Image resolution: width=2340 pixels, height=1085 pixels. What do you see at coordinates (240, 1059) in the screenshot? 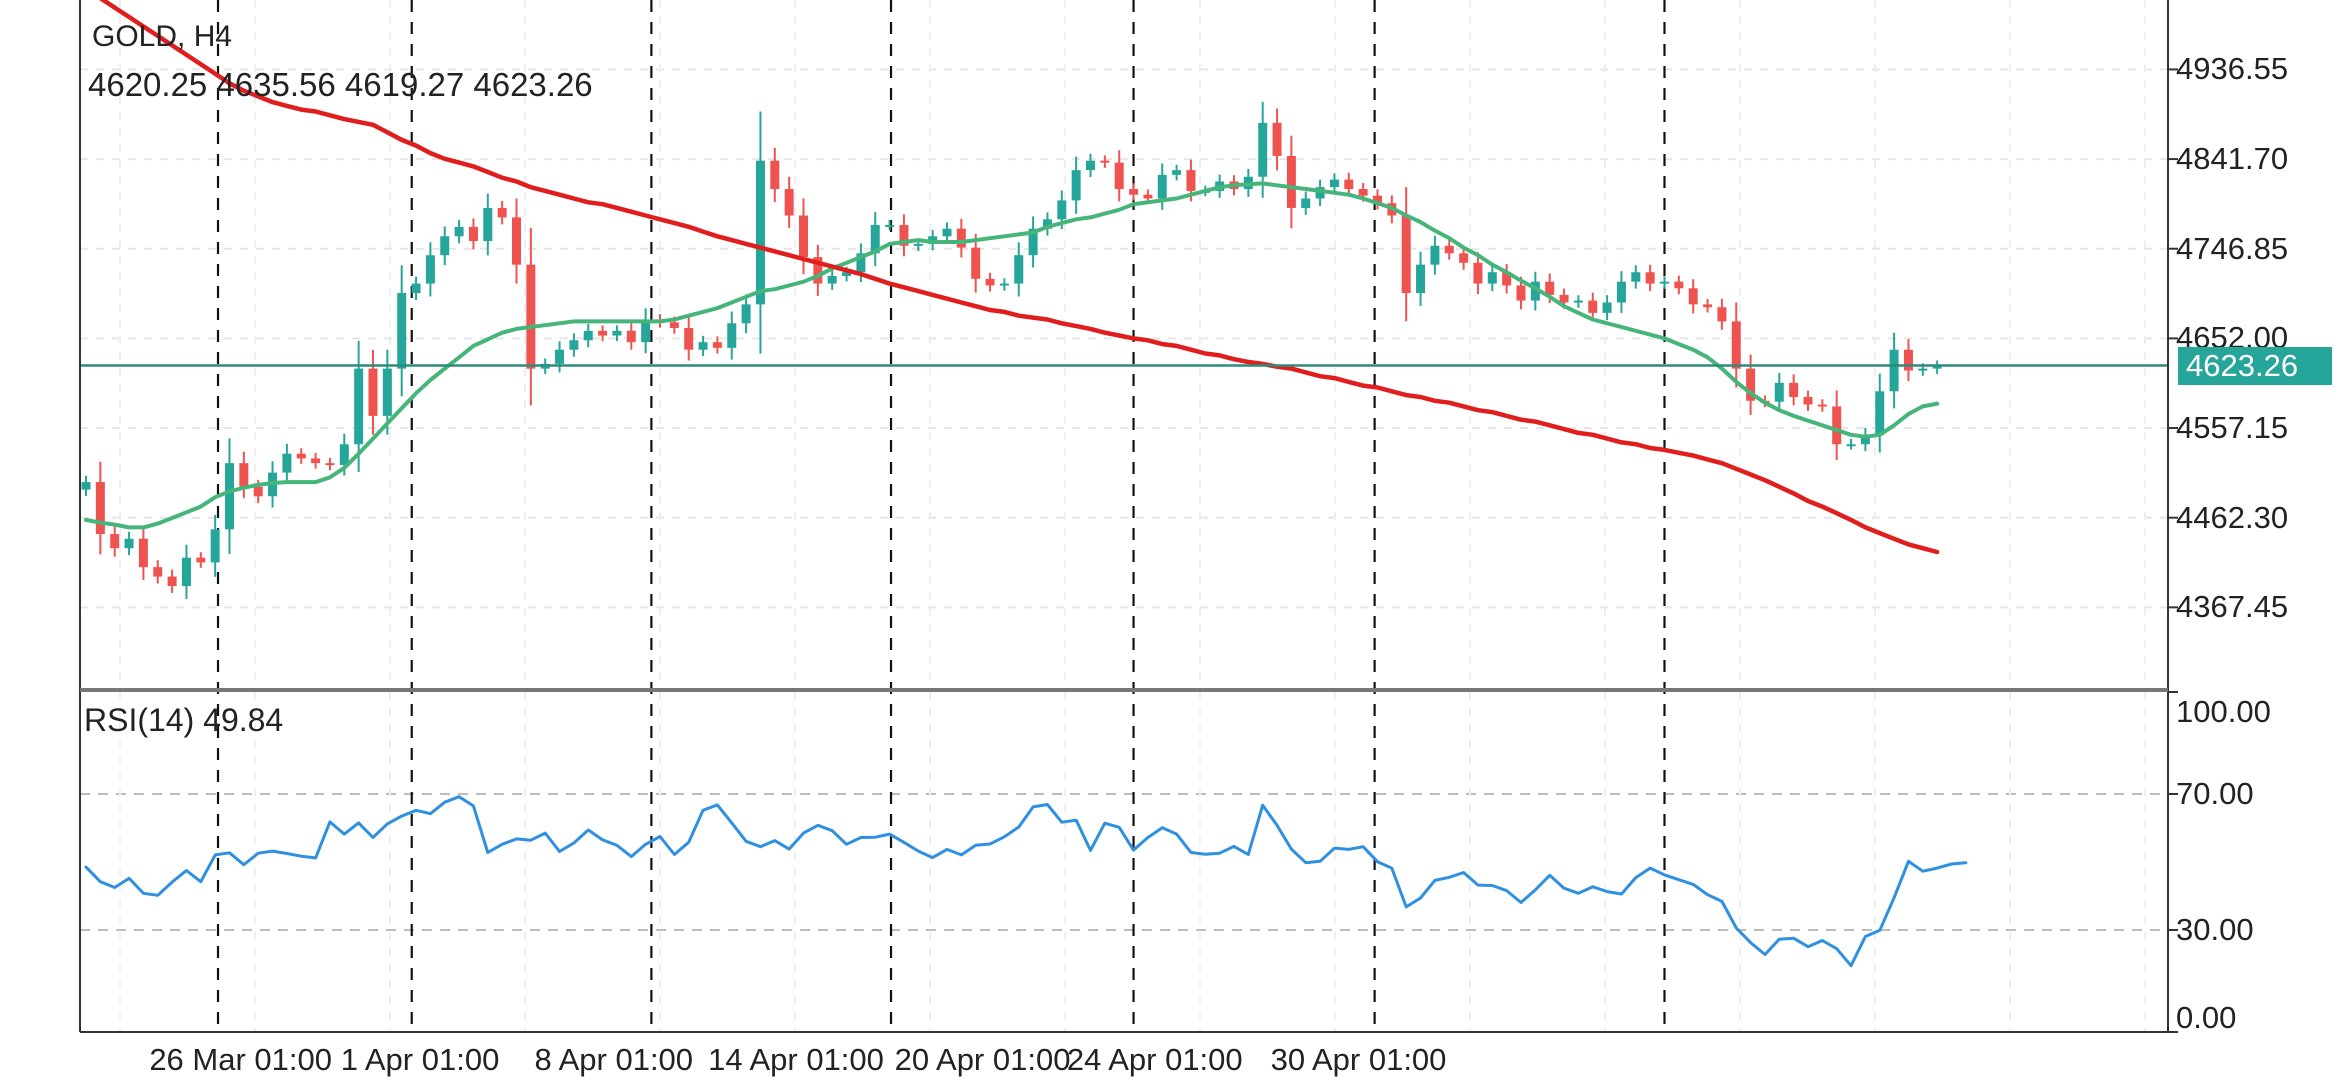
I see `time-tick-label: 26 Mar 01:00` at bounding box center [240, 1059].